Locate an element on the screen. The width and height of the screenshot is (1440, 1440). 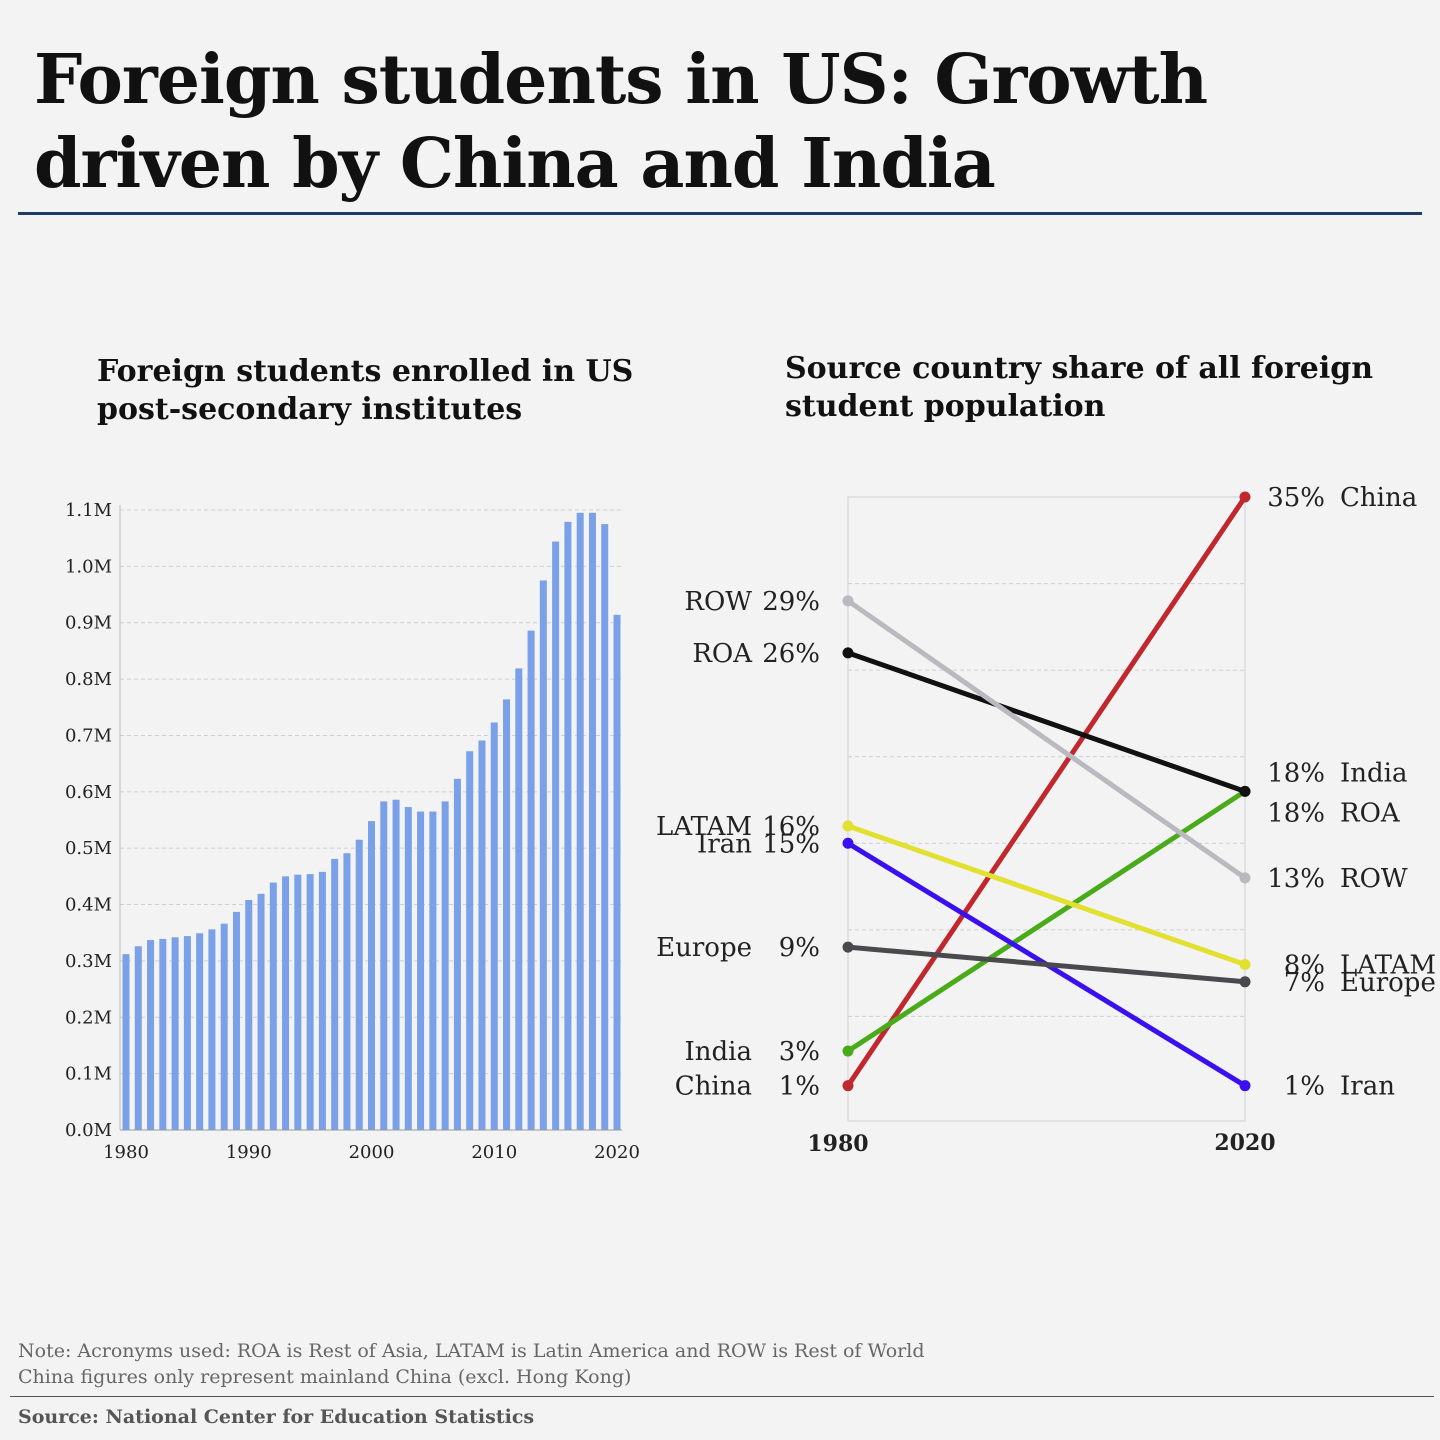
start-point-iran is located at coordinates (848, 843).